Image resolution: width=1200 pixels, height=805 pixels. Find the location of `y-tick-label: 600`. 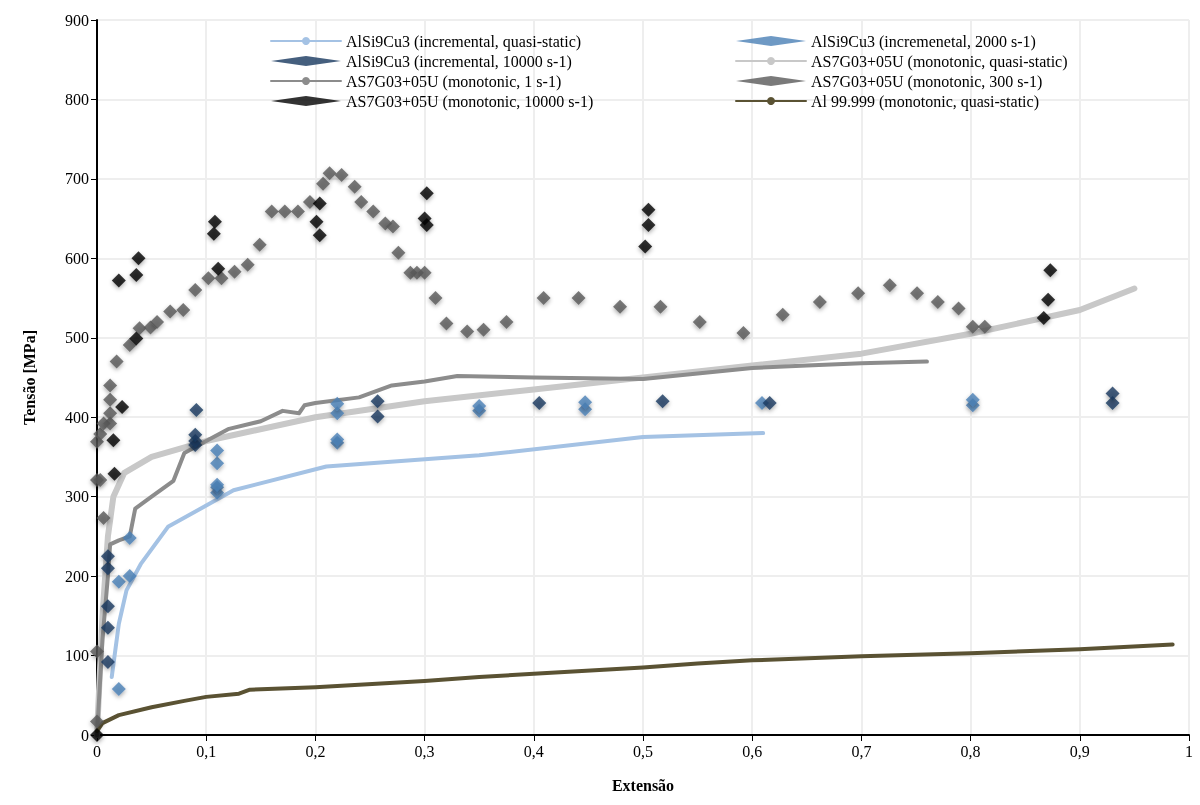

y-tick-label: 600 is located at coordinates (77, 258).